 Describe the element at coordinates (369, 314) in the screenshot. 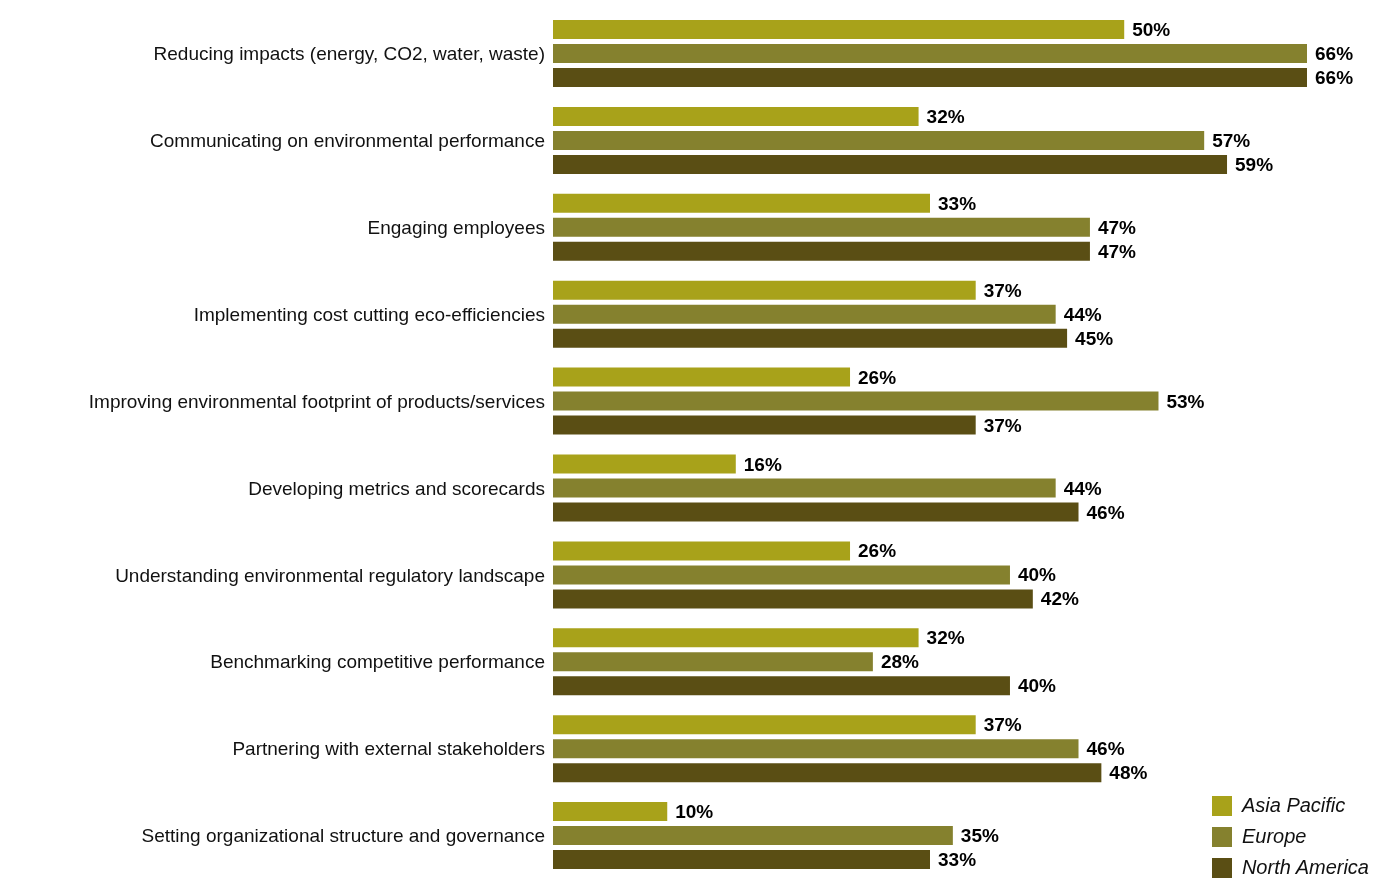

I see `y-tick-label: Implementing cost cutting eco-efficiencies` at that location.